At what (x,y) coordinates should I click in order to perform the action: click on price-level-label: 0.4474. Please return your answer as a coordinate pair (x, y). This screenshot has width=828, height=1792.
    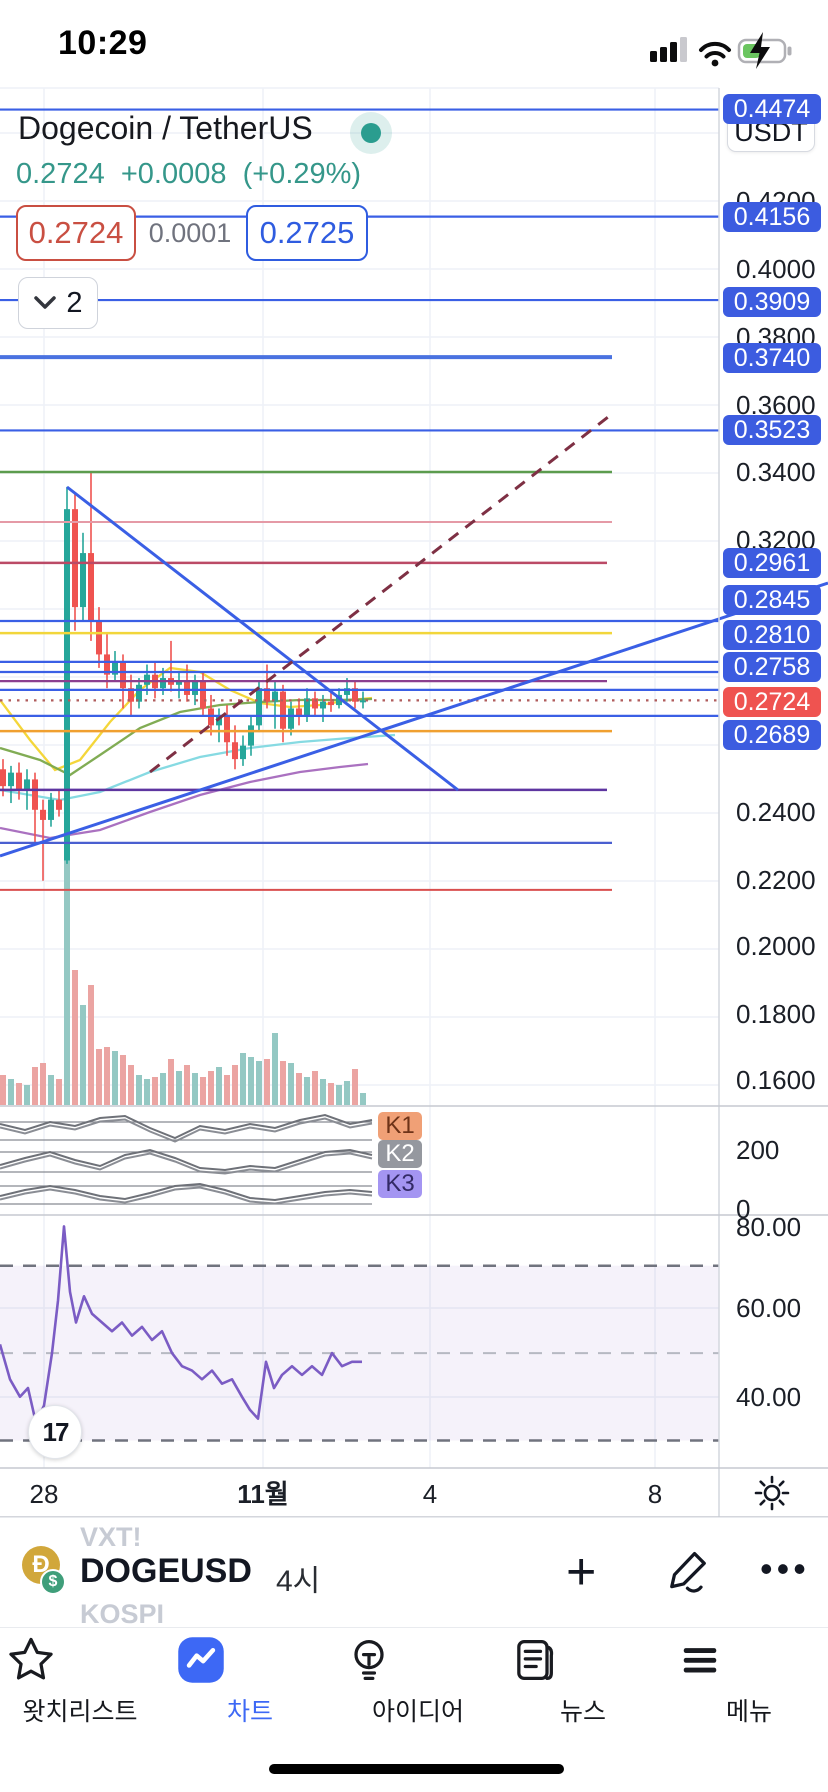
    Looking at the image, I should click on (772, 109).